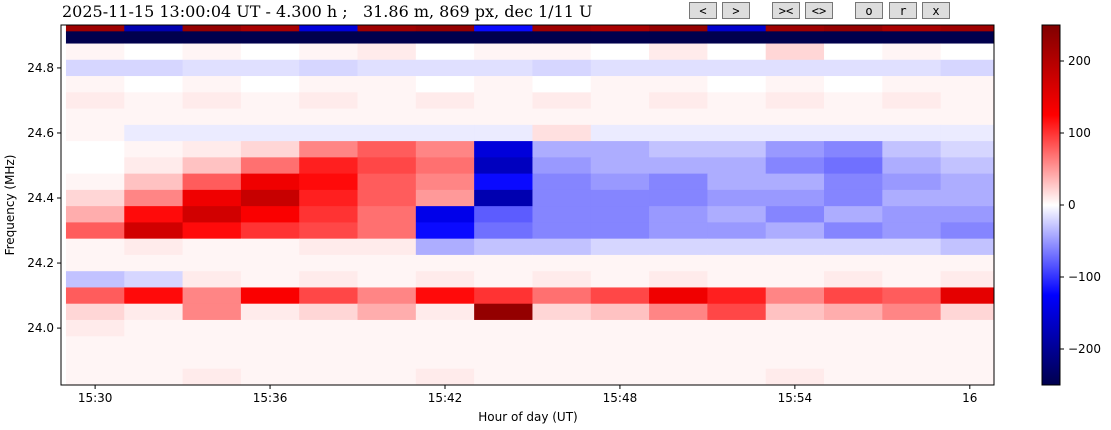 The width and height of the screenshot is (1111, 430). I want to click on colorbar-tick-label: 200, so click(1079, 61).